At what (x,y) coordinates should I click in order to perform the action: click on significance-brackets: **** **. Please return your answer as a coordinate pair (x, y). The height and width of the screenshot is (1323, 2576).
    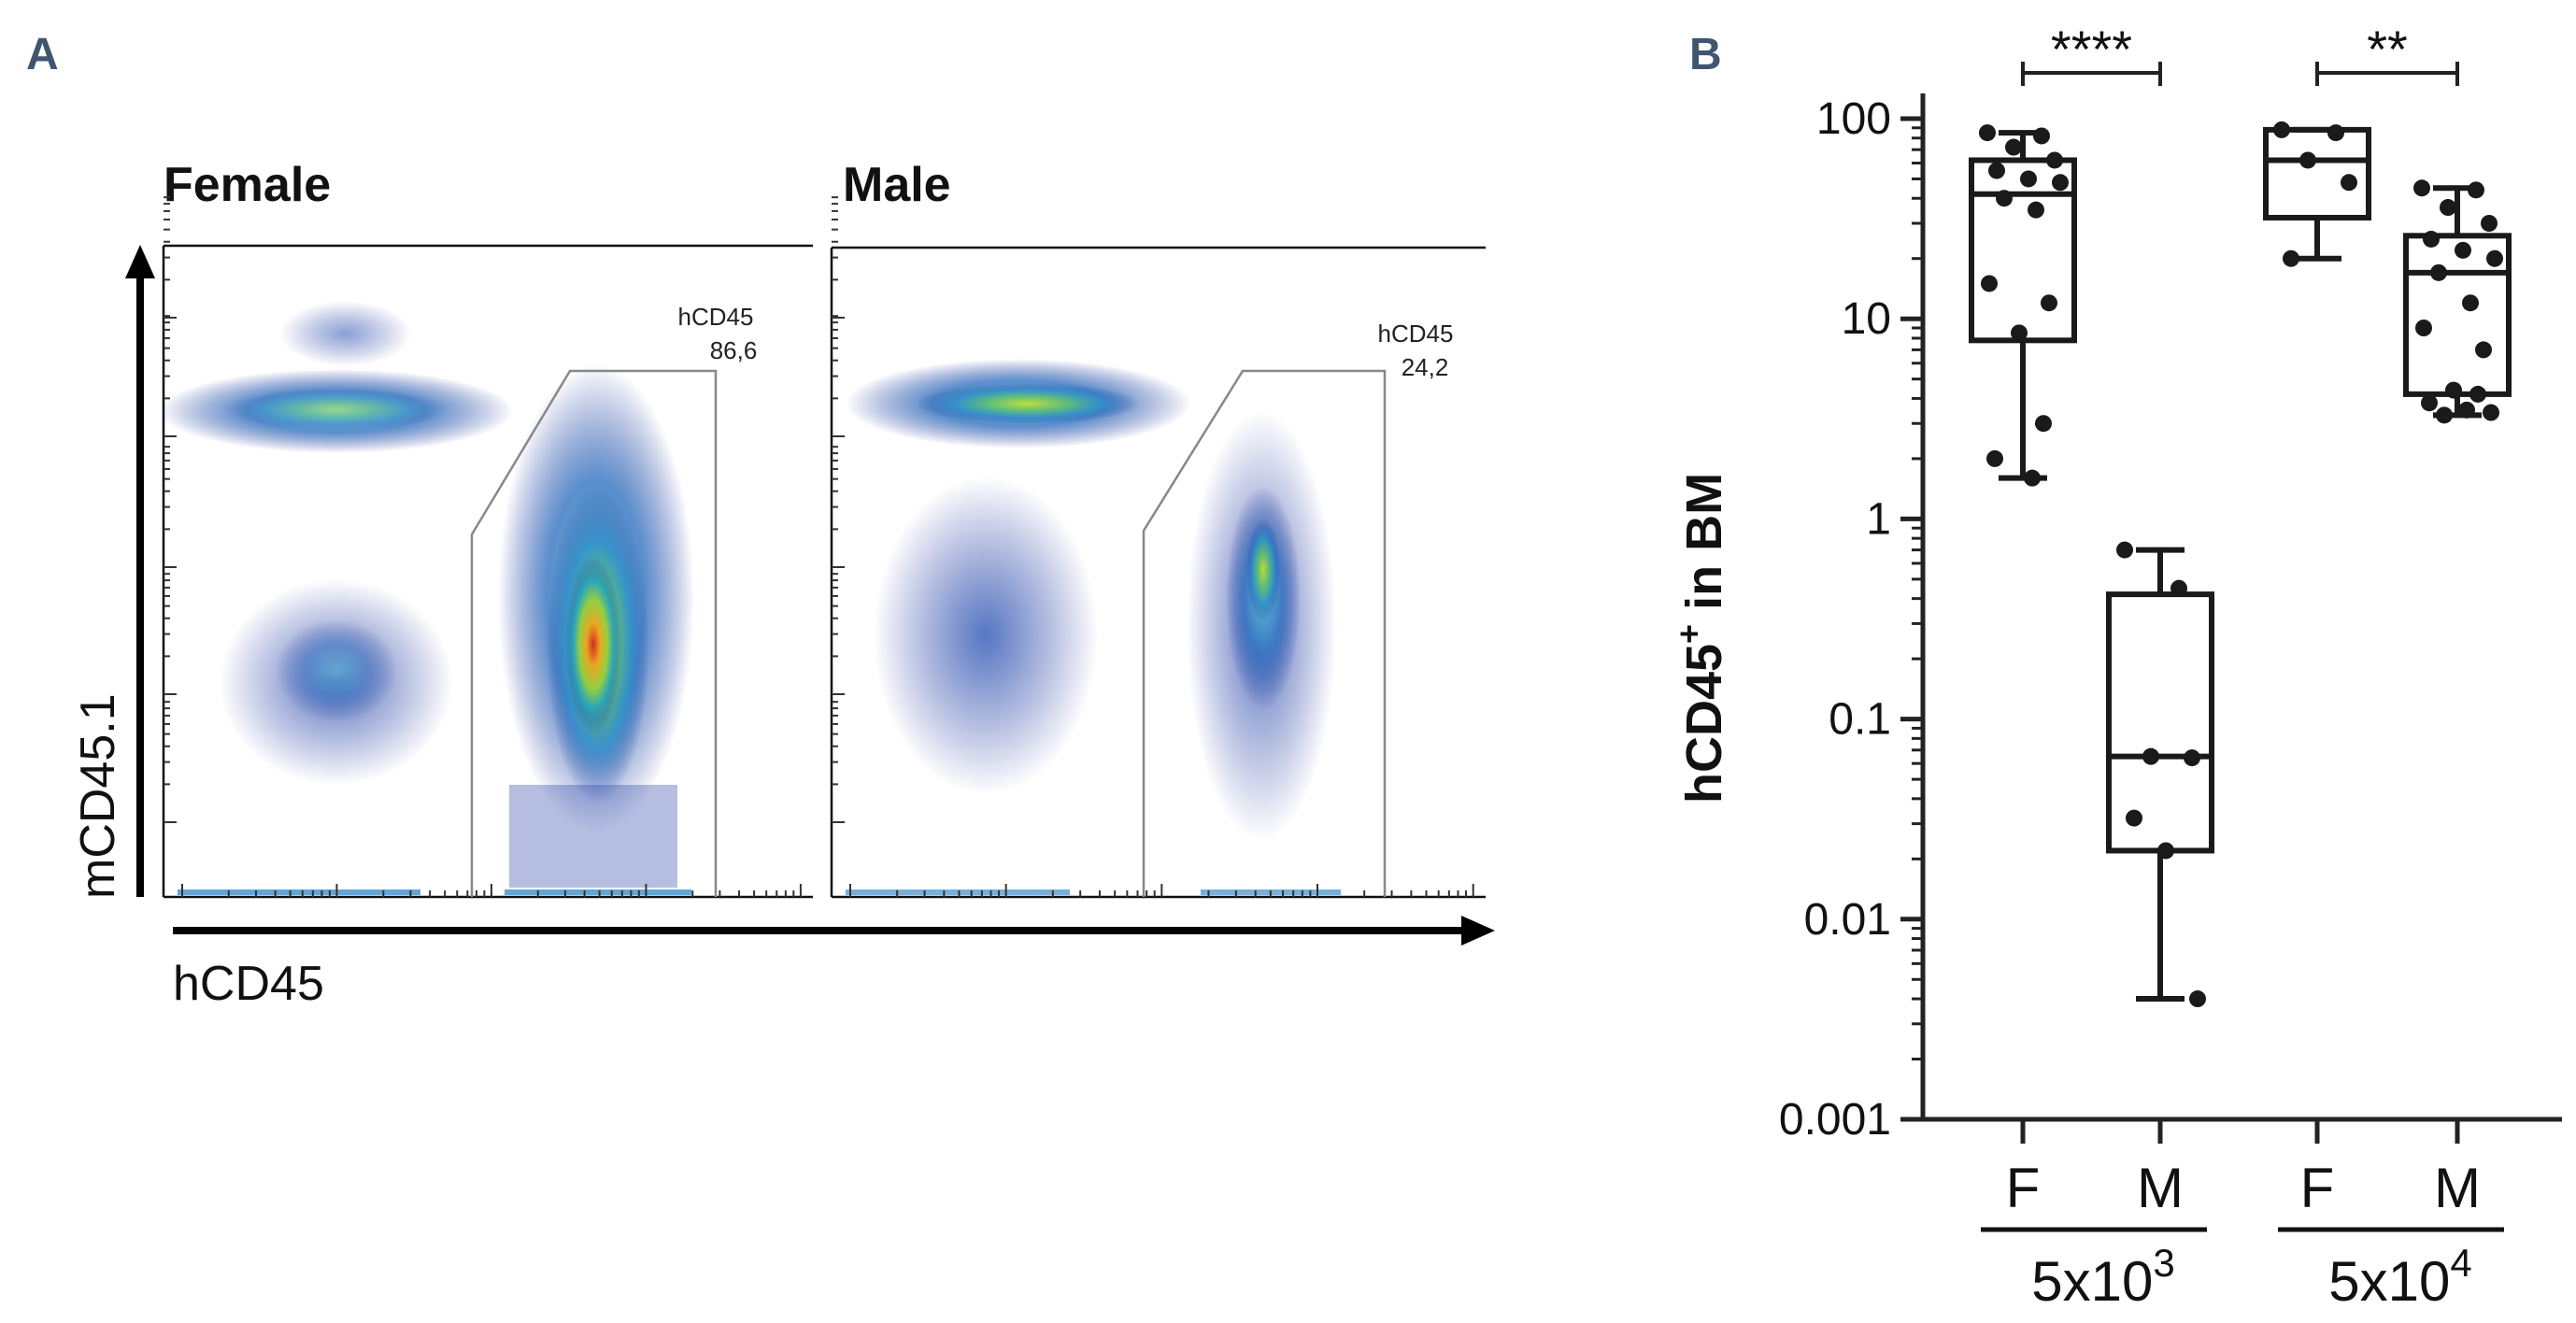
    Looking at the image, I should click on (2240, 53).